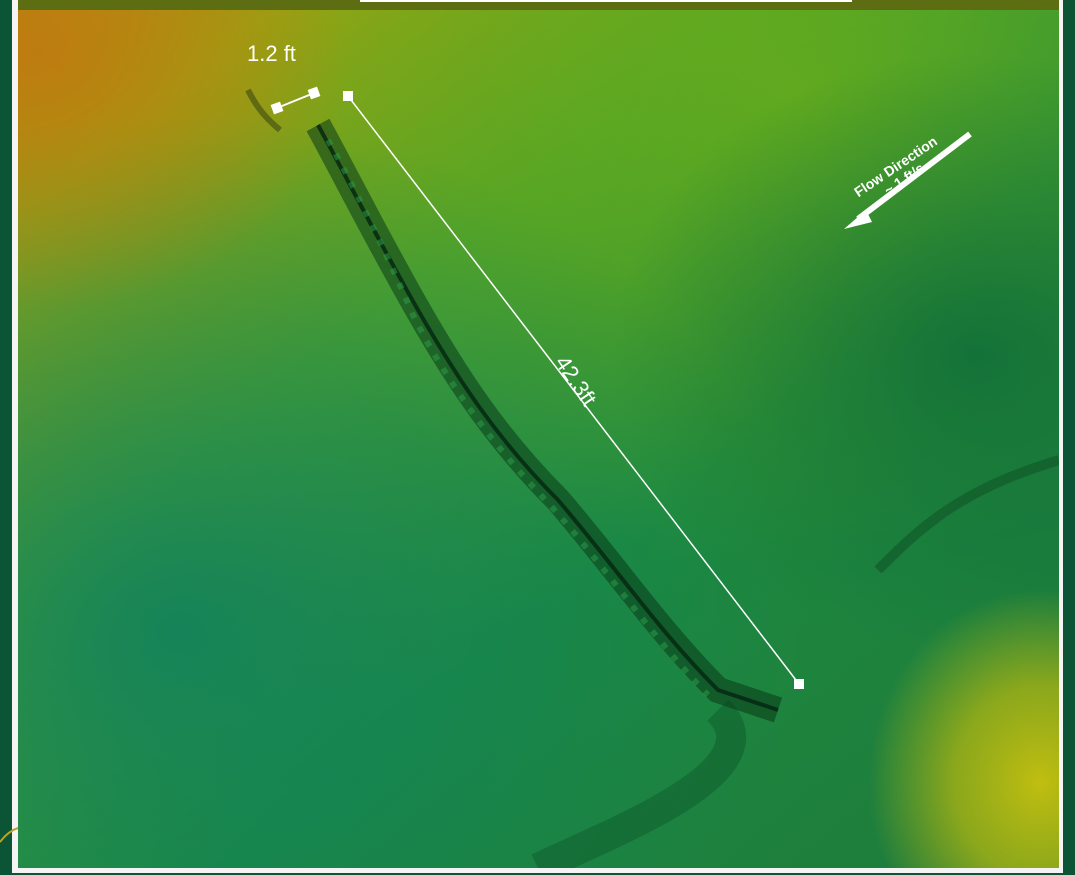 Image resolution: width=1075 pixels, height=875 pixels. I want to click on short-measure-line, so click(295, 100).